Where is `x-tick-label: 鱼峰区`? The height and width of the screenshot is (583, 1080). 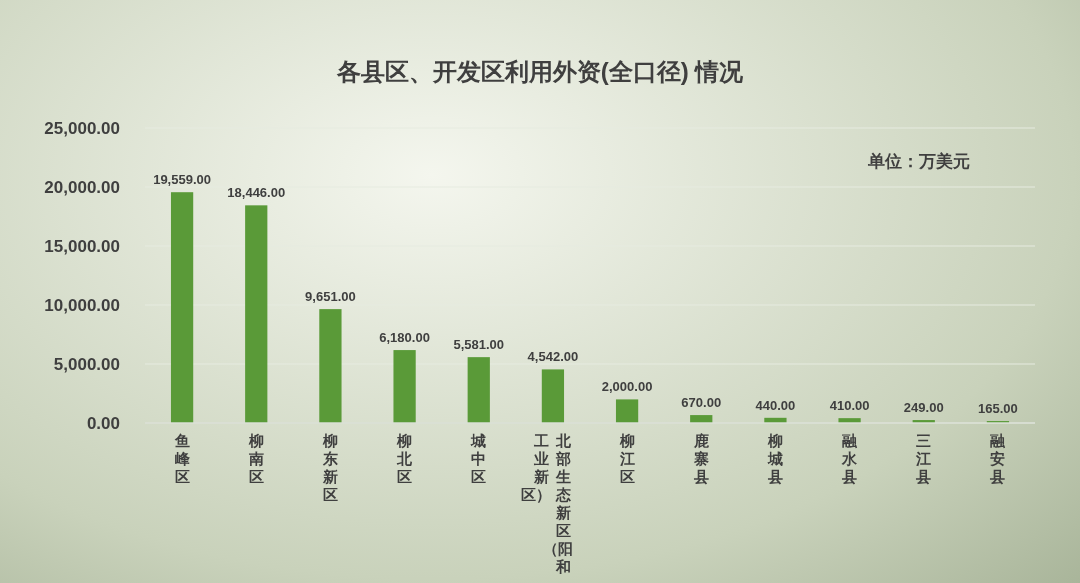
x-tick-label: 鱼峰区 is located at coordinates (182, 458).